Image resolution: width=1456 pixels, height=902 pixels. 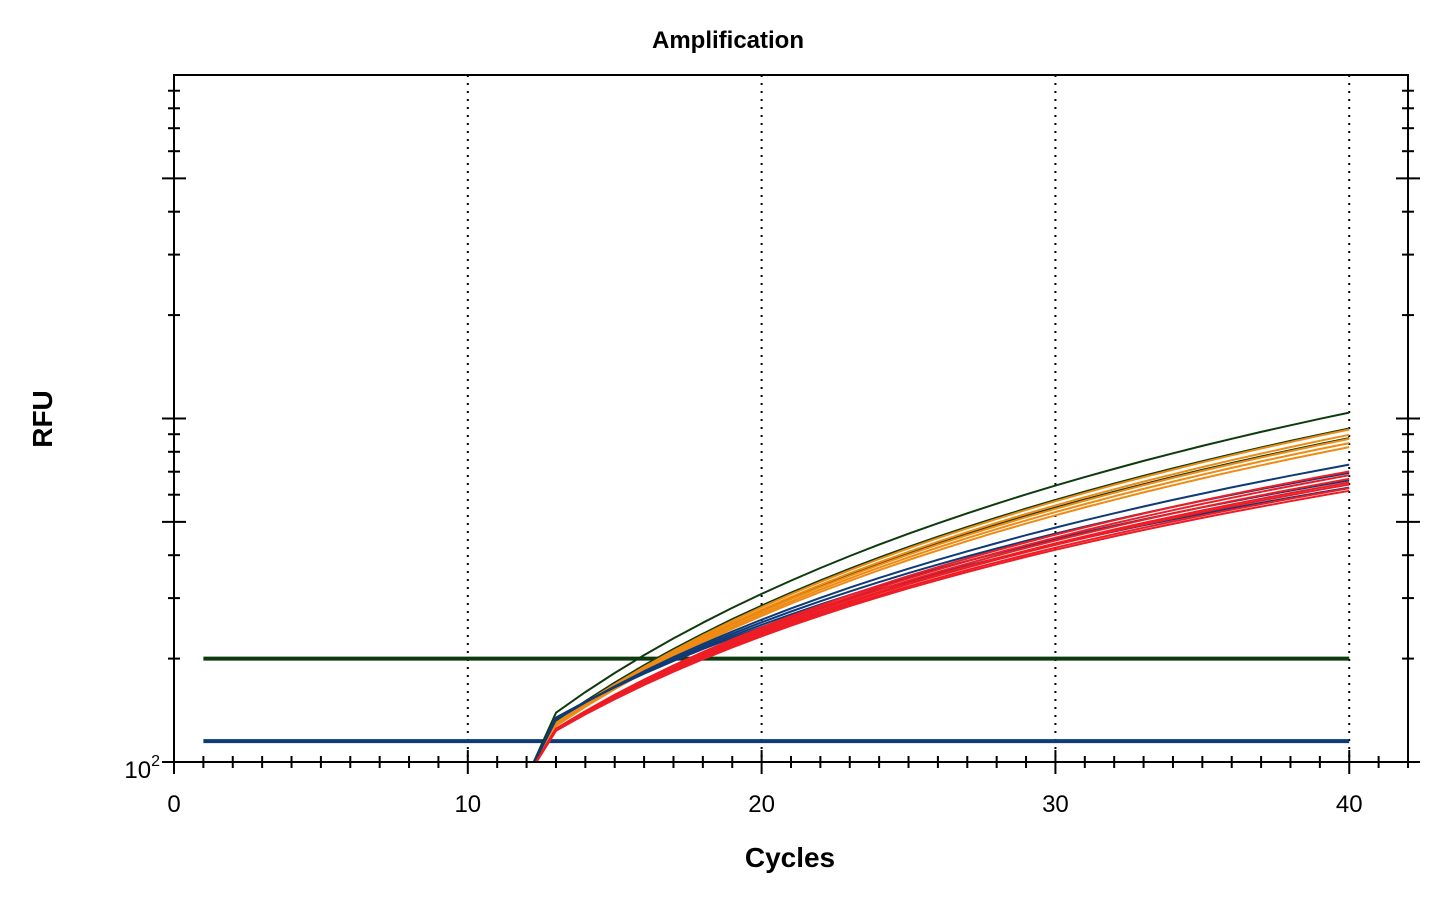 I want to click on y-tick-label: 102, so click(x=142, y=768).